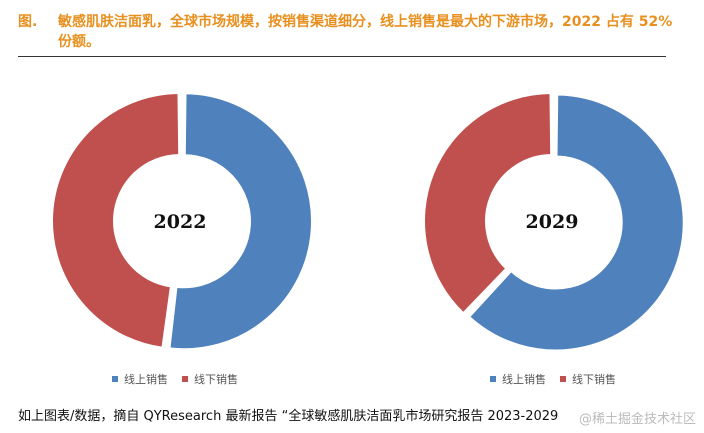  I want to click on slice-offline-2029, so click(488, 203).